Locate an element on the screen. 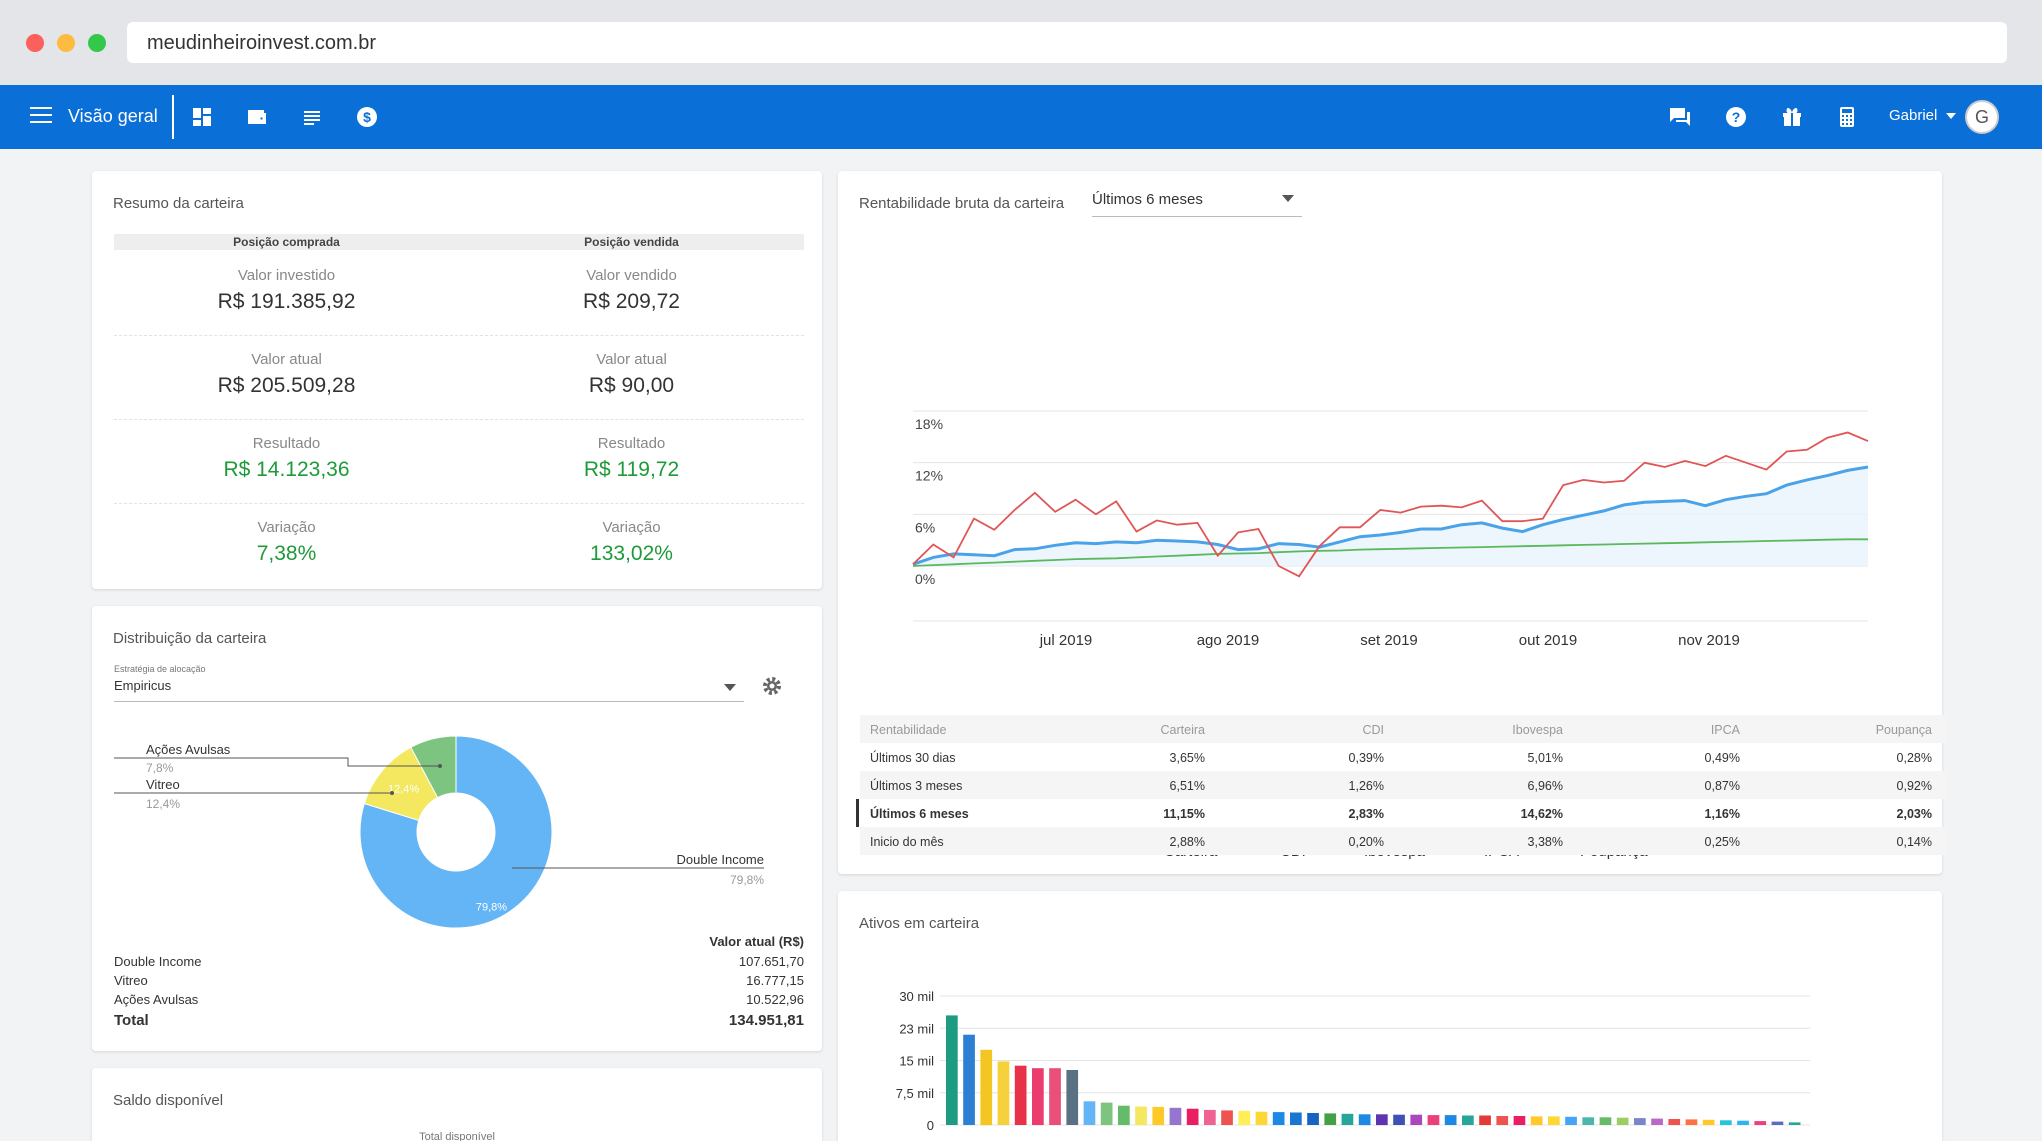  metric-resultado: Resultado R$ 14.123,36 is located at coordinates (286, 458).